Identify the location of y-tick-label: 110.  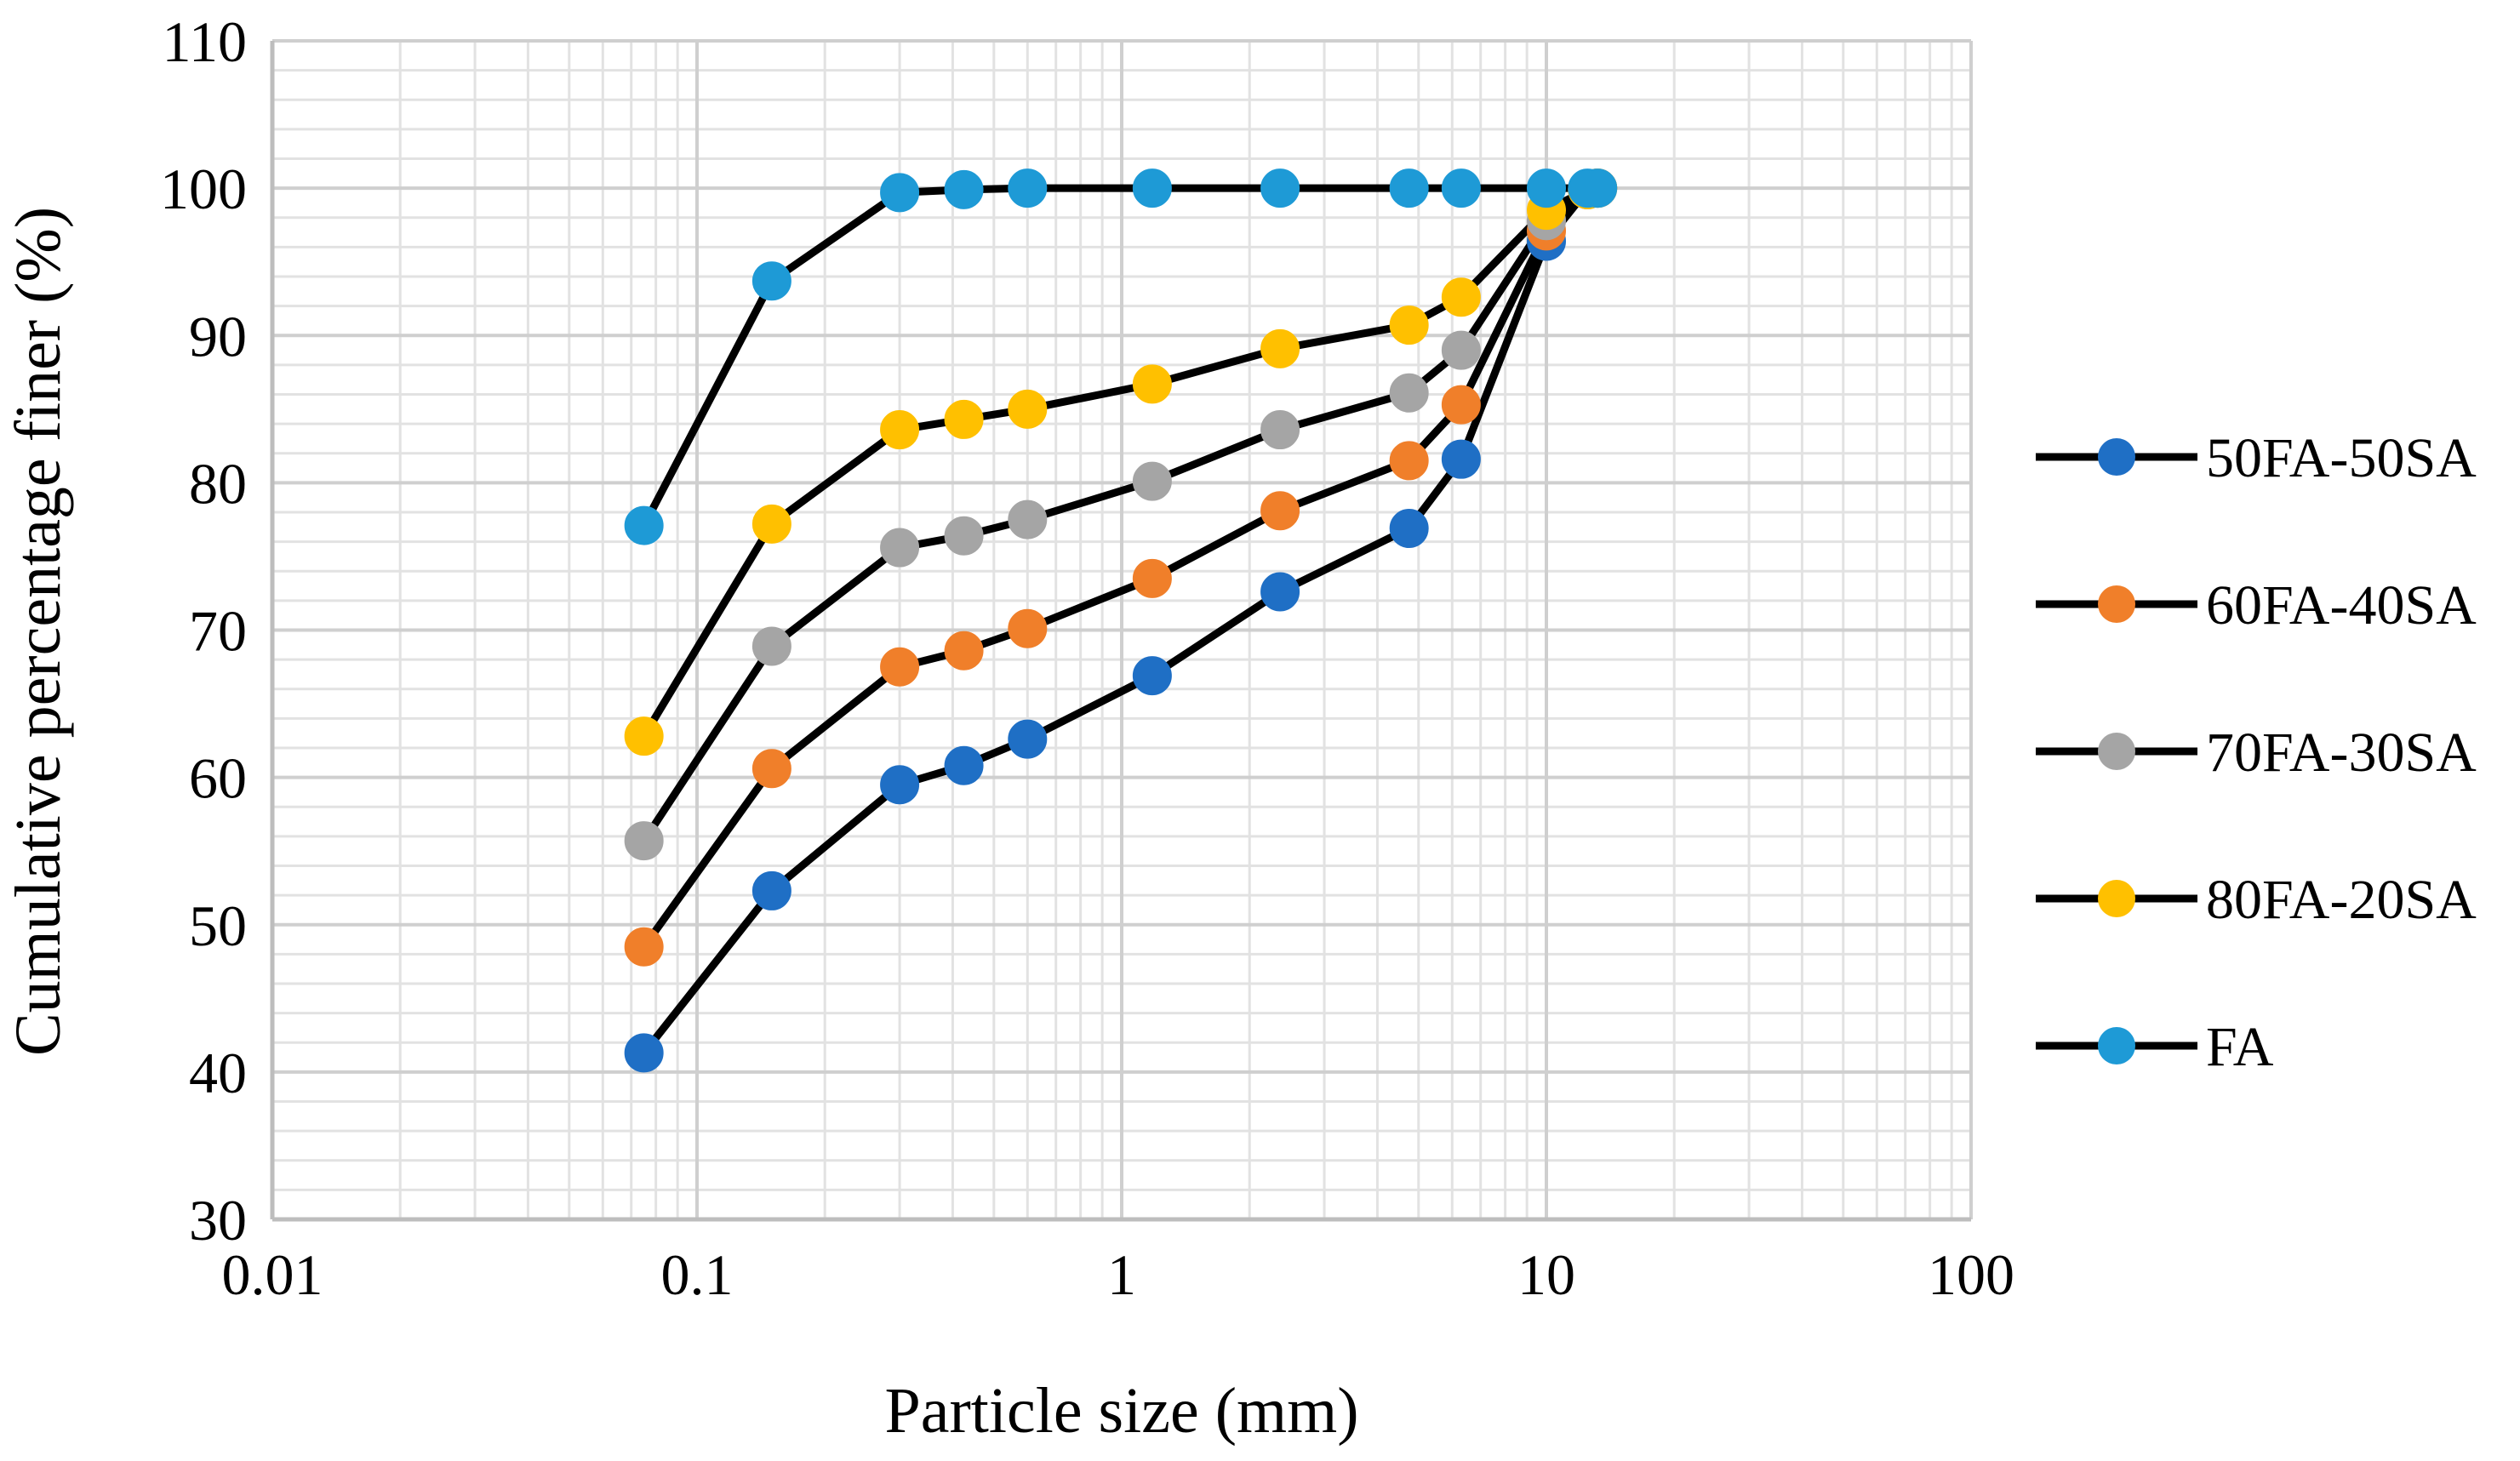
(205, 42).